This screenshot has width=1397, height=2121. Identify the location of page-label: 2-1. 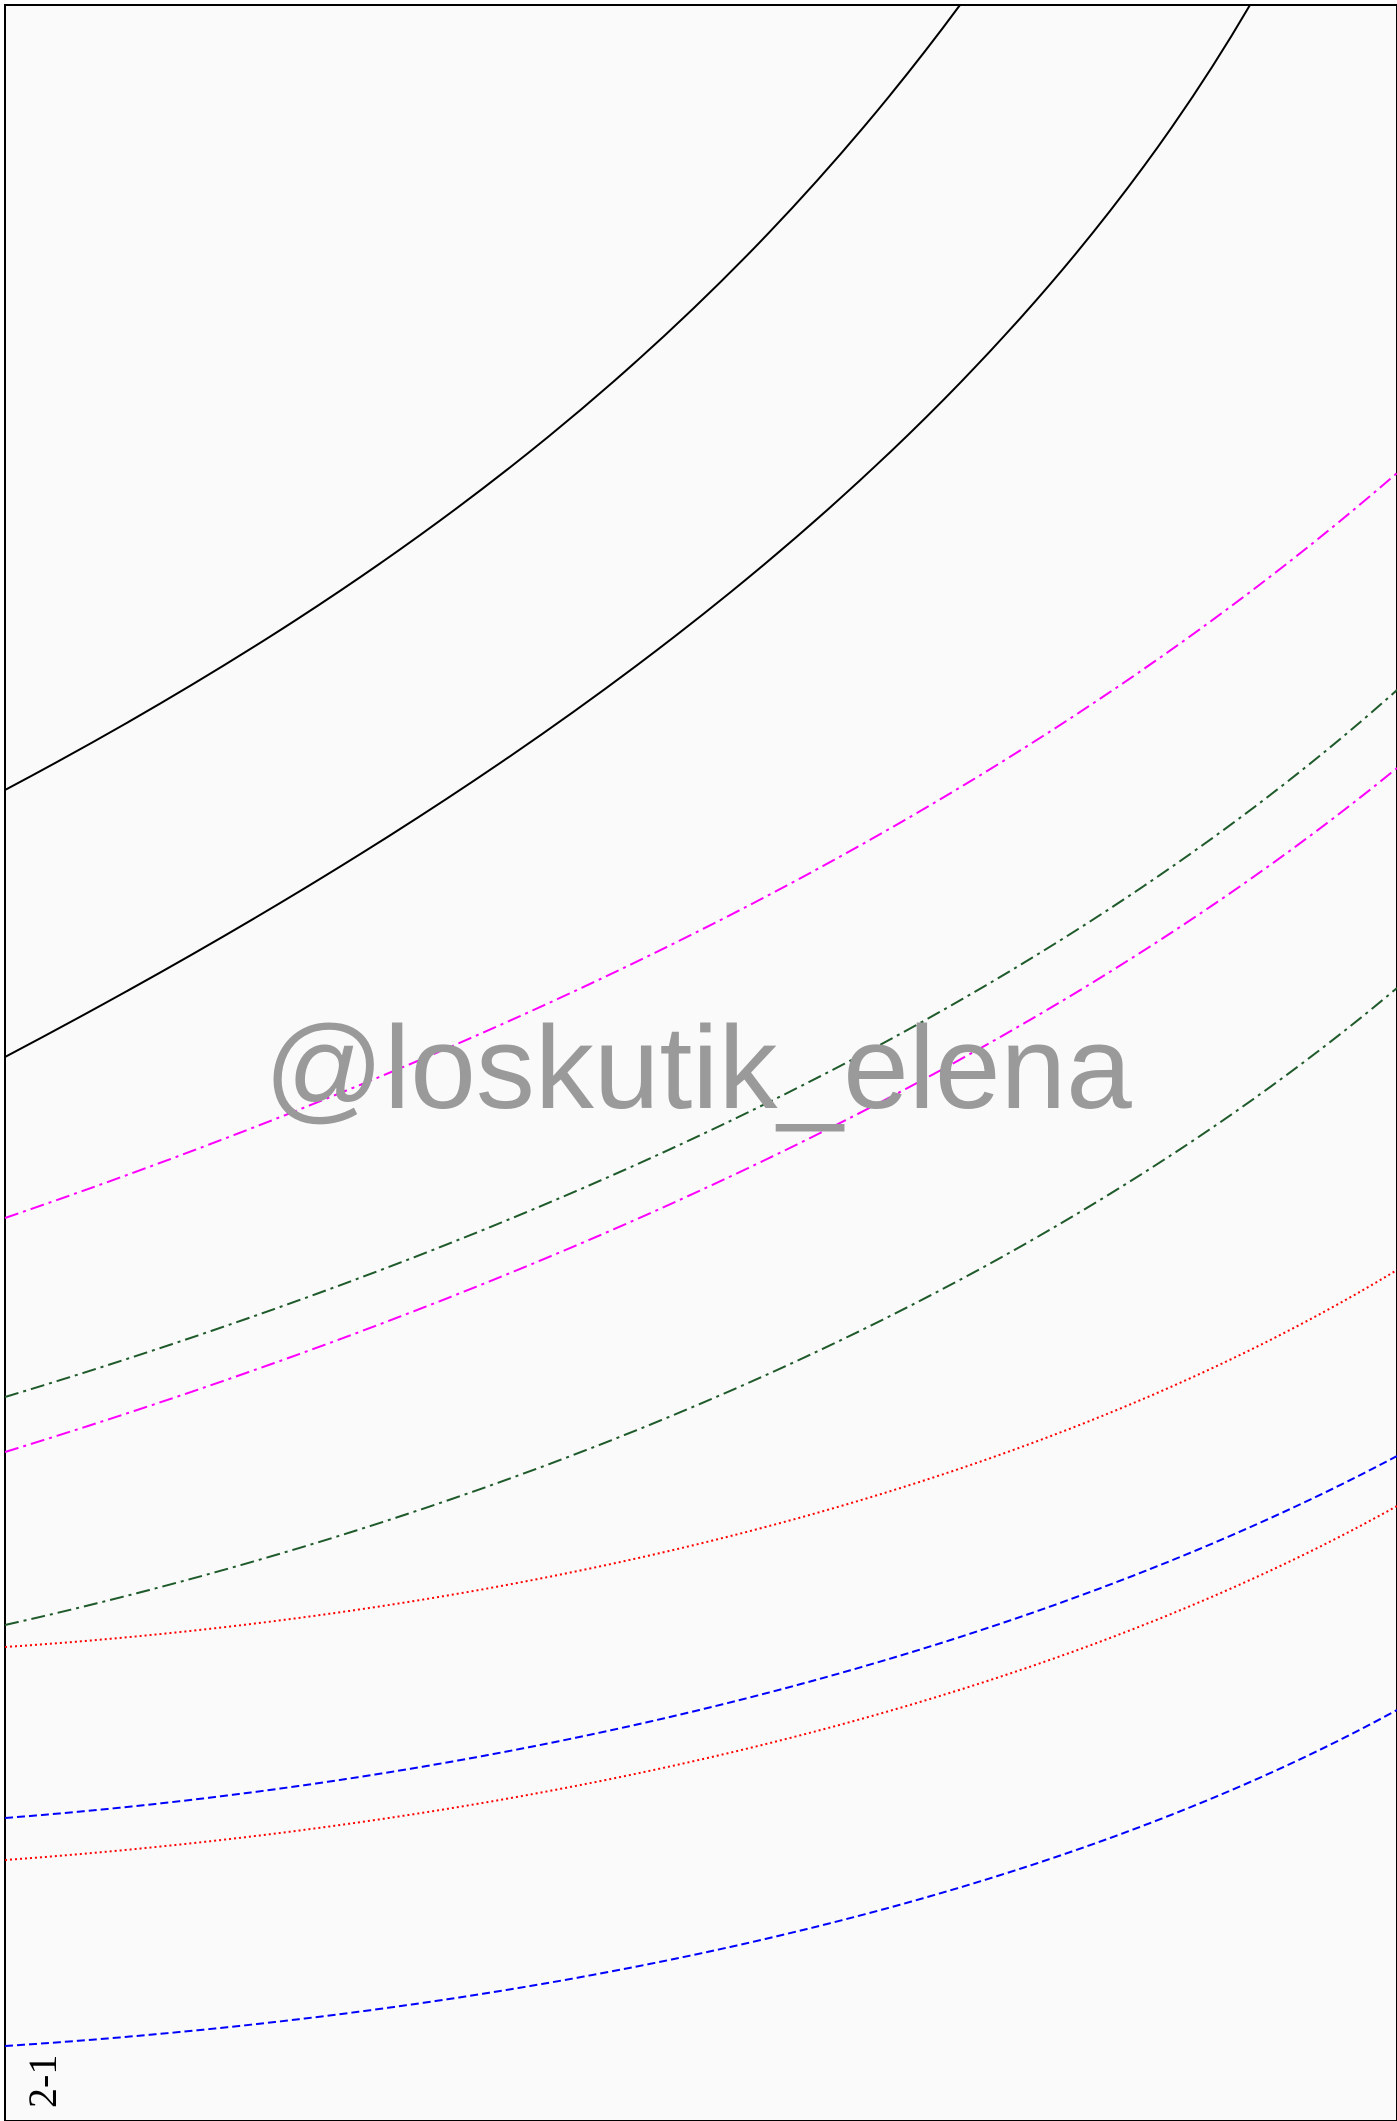
(42, 2081).